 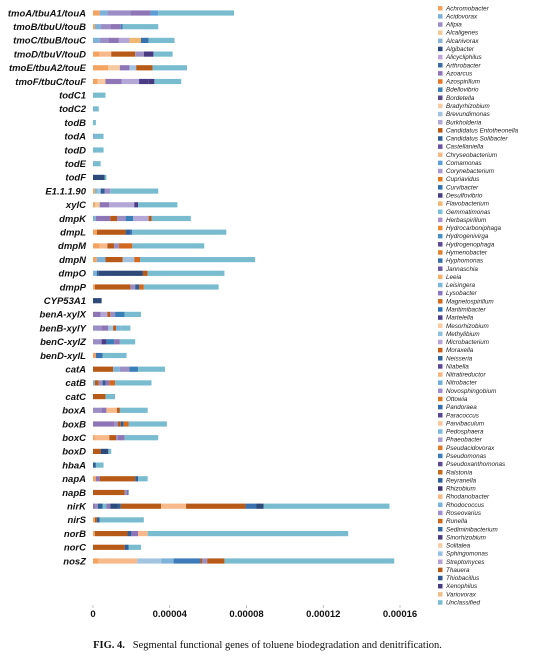 What do you see at coordinates (462, 33) in the screenshot?
I see `legend-label: Alcaligenes` at bounding box center [462, 33].